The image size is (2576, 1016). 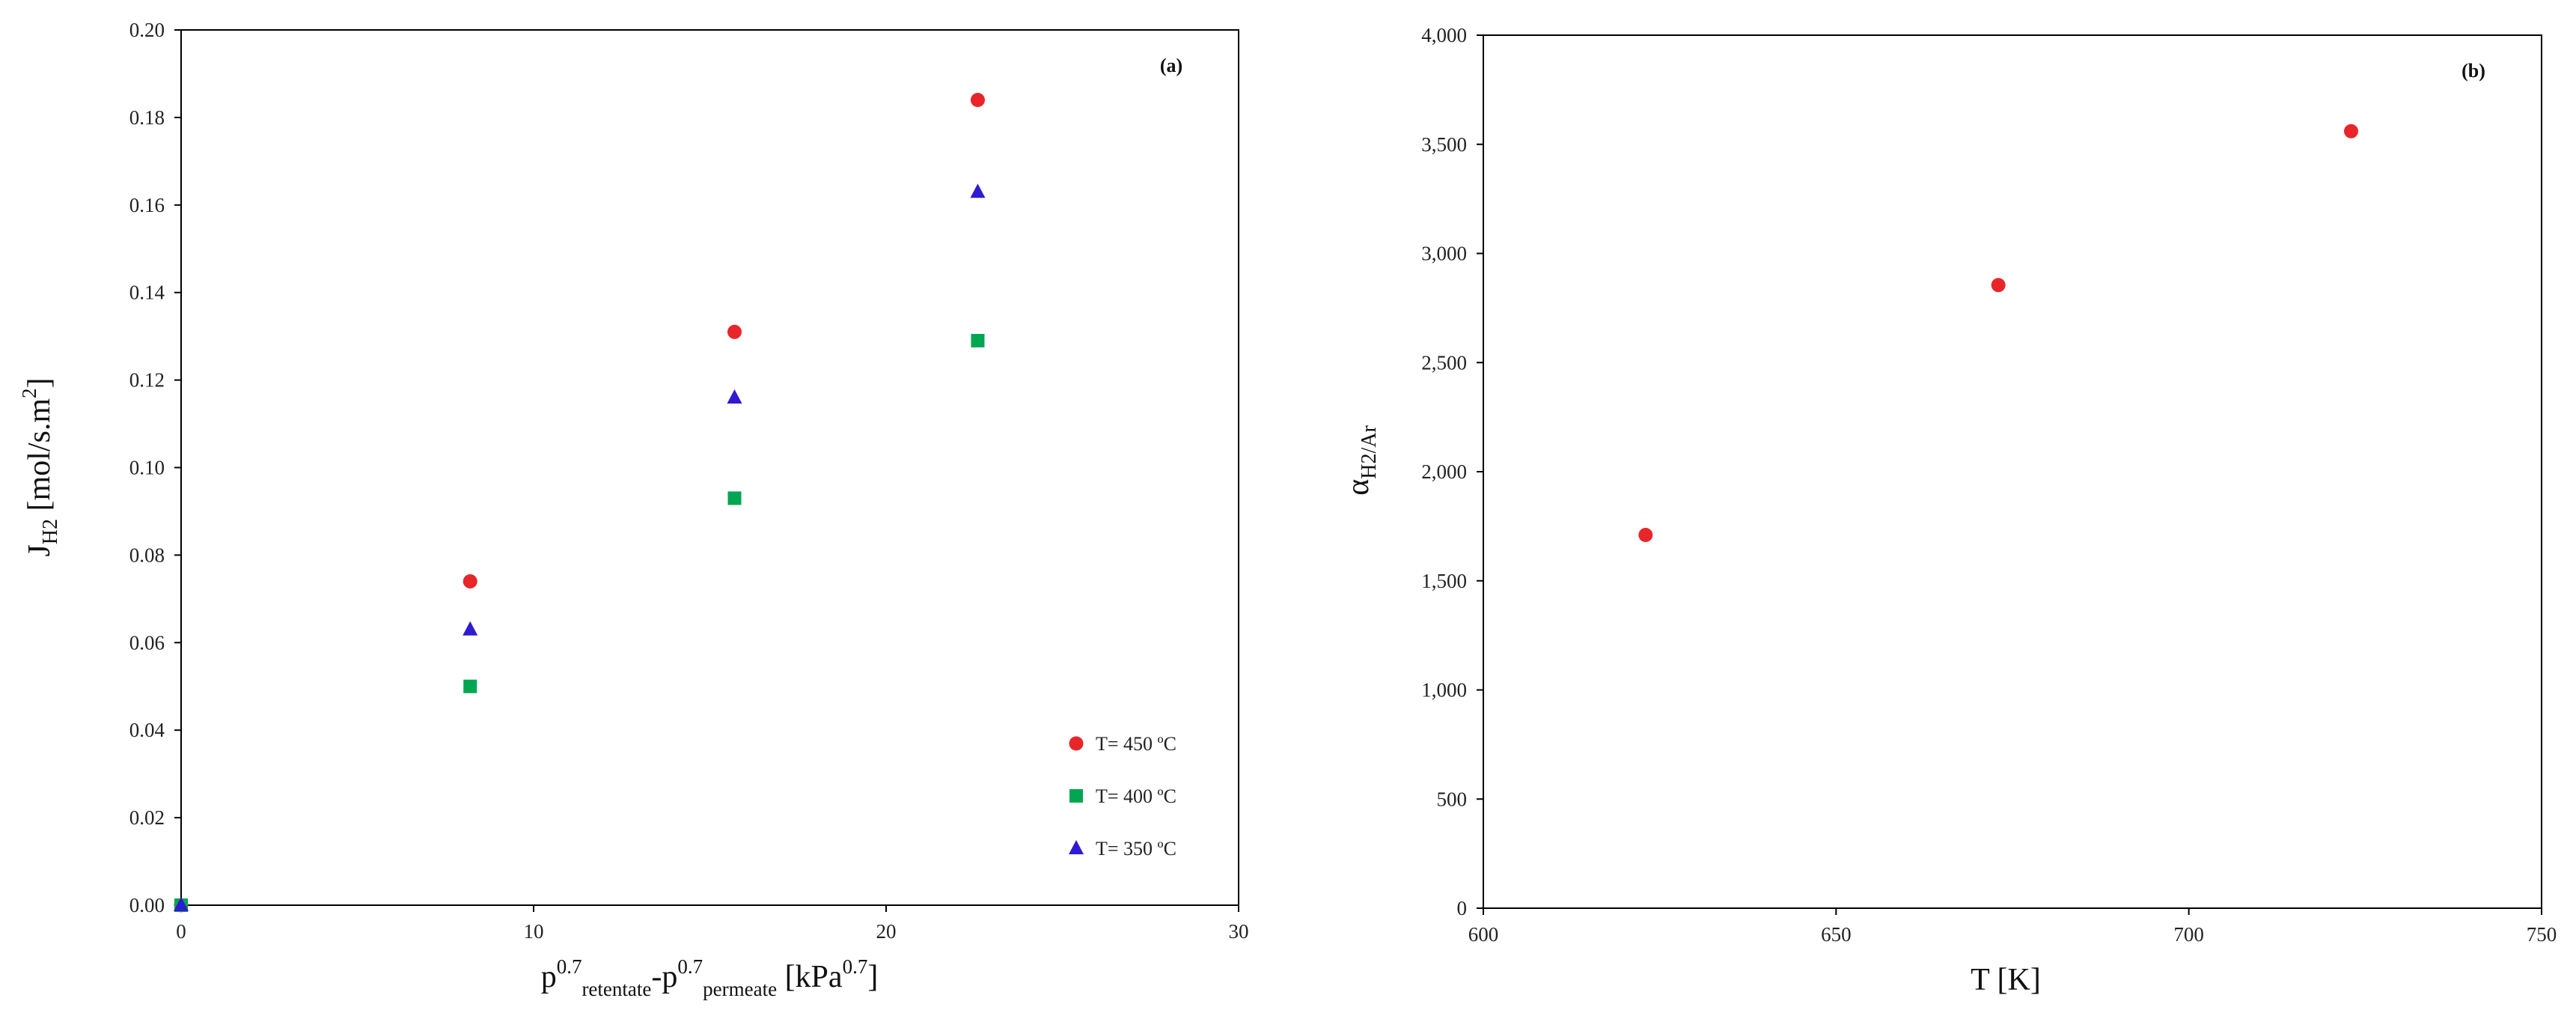 What do you see at coordinates (39, 382) in the screenshot?
I see `ylabel-a-unit-close: ]` at bounding box center [39, 382].